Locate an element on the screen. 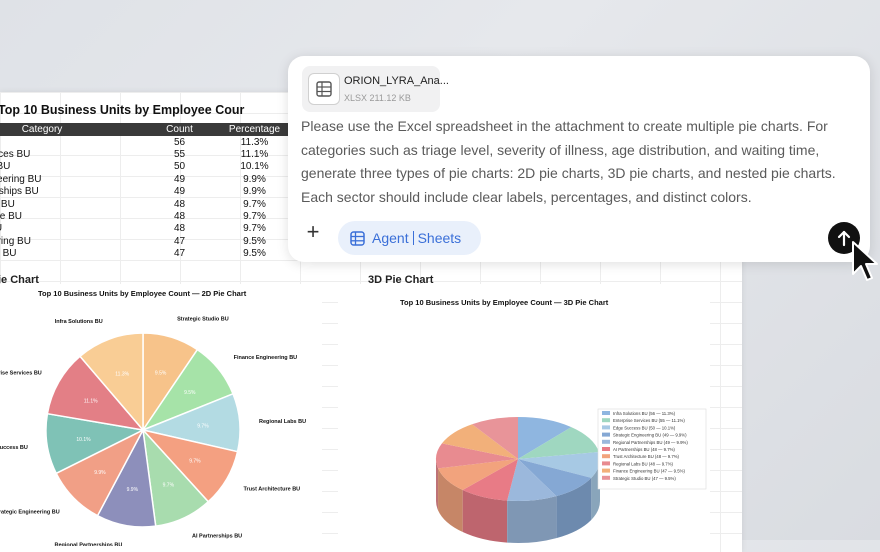  header-category: Category is located at coordinates (71, 129).